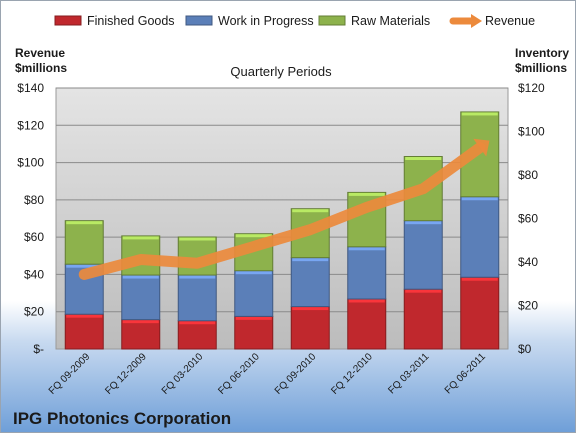 Image resolution: width=576 pixels, height=433 pixels. What do you see at coordinates (510, 21) in the screenshot?
I see `legend-label: Revenue` at bounding box center [510, 21].